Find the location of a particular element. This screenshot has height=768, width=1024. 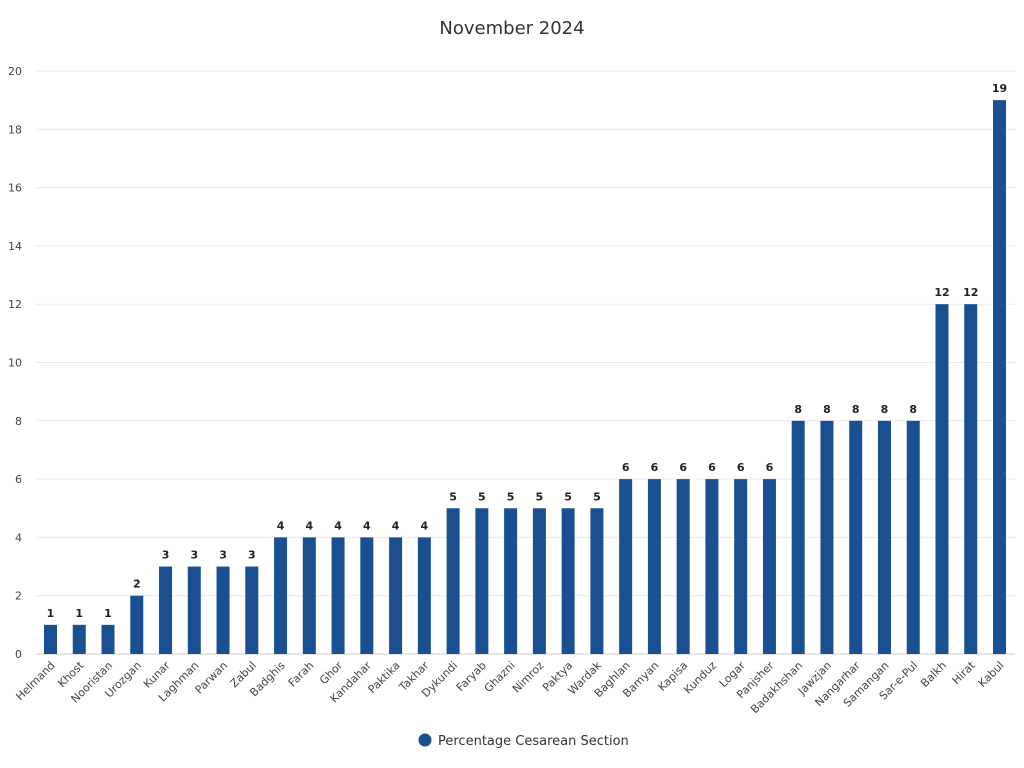

legend-label: Percentage Cesarean Section is located at coordinates (533, 741).